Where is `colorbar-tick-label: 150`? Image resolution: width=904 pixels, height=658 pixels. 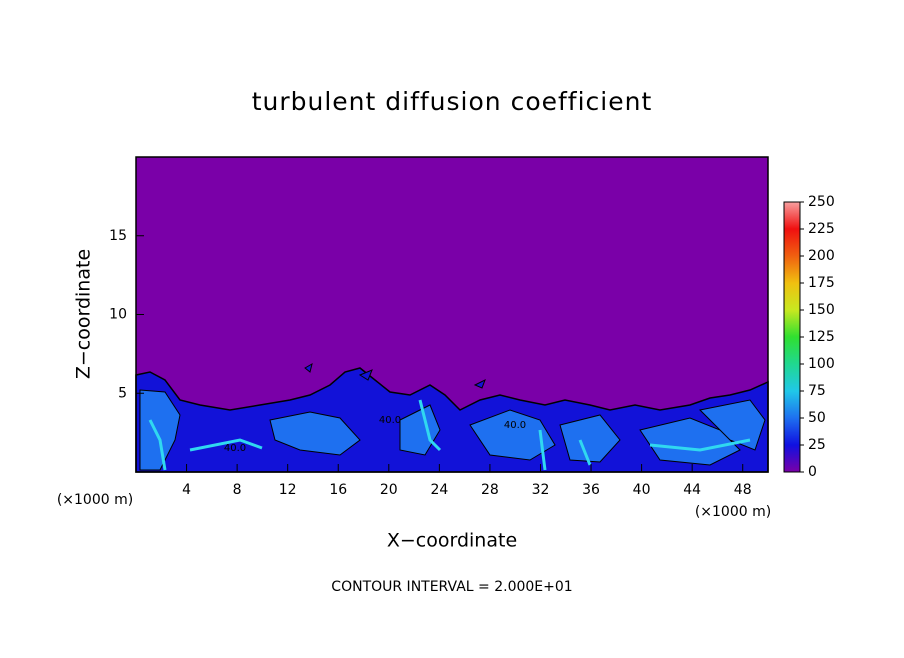
colorbar-tick-label: 150 is located at coordinates (821, 310).